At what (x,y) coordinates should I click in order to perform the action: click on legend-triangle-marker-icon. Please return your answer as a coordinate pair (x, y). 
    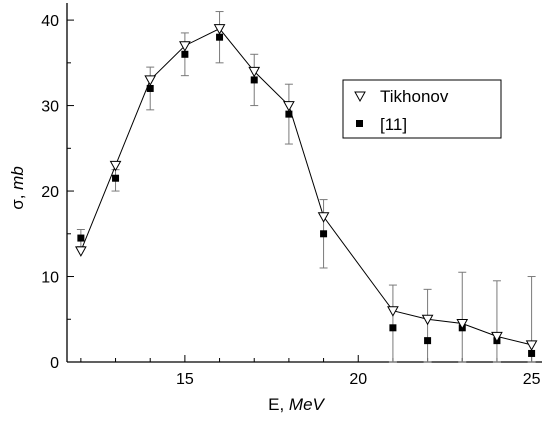
    Looking at the image, I should click on (360, 97).